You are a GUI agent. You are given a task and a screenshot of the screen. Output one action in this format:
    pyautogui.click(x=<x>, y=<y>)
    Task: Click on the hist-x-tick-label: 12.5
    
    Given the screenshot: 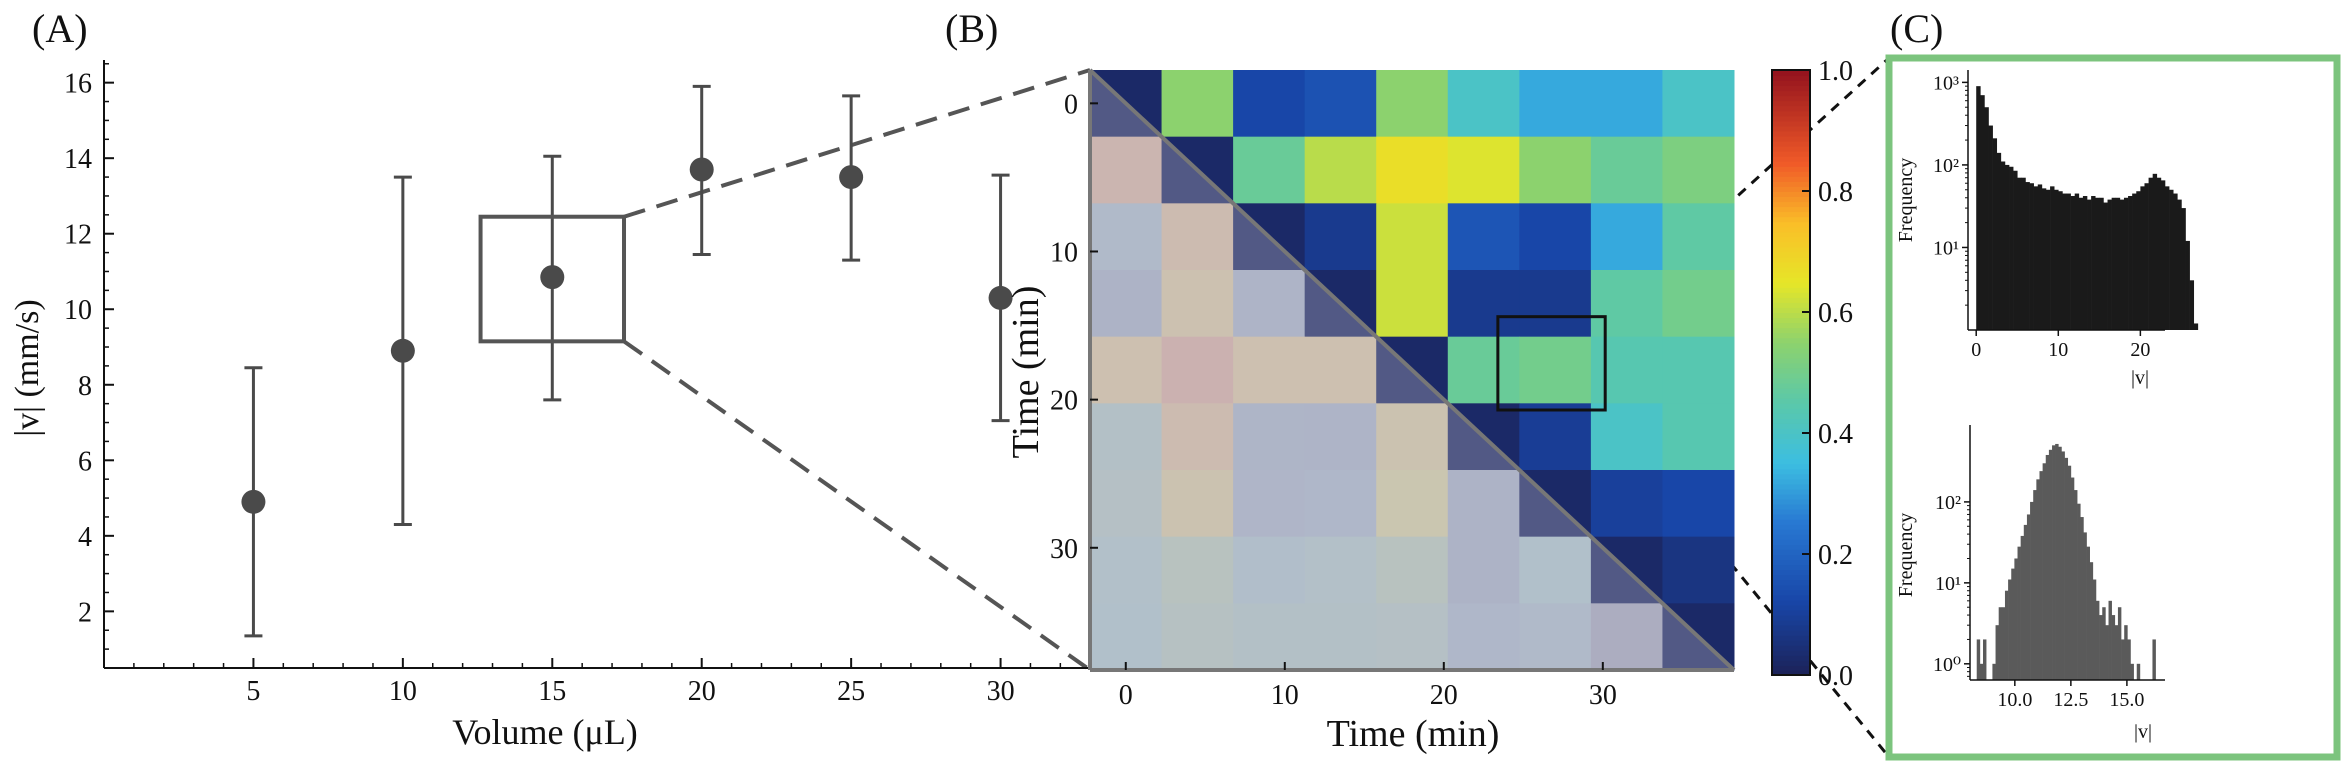 What is the action you would take?
    pyautogui.click(x=2070, y=700)
    